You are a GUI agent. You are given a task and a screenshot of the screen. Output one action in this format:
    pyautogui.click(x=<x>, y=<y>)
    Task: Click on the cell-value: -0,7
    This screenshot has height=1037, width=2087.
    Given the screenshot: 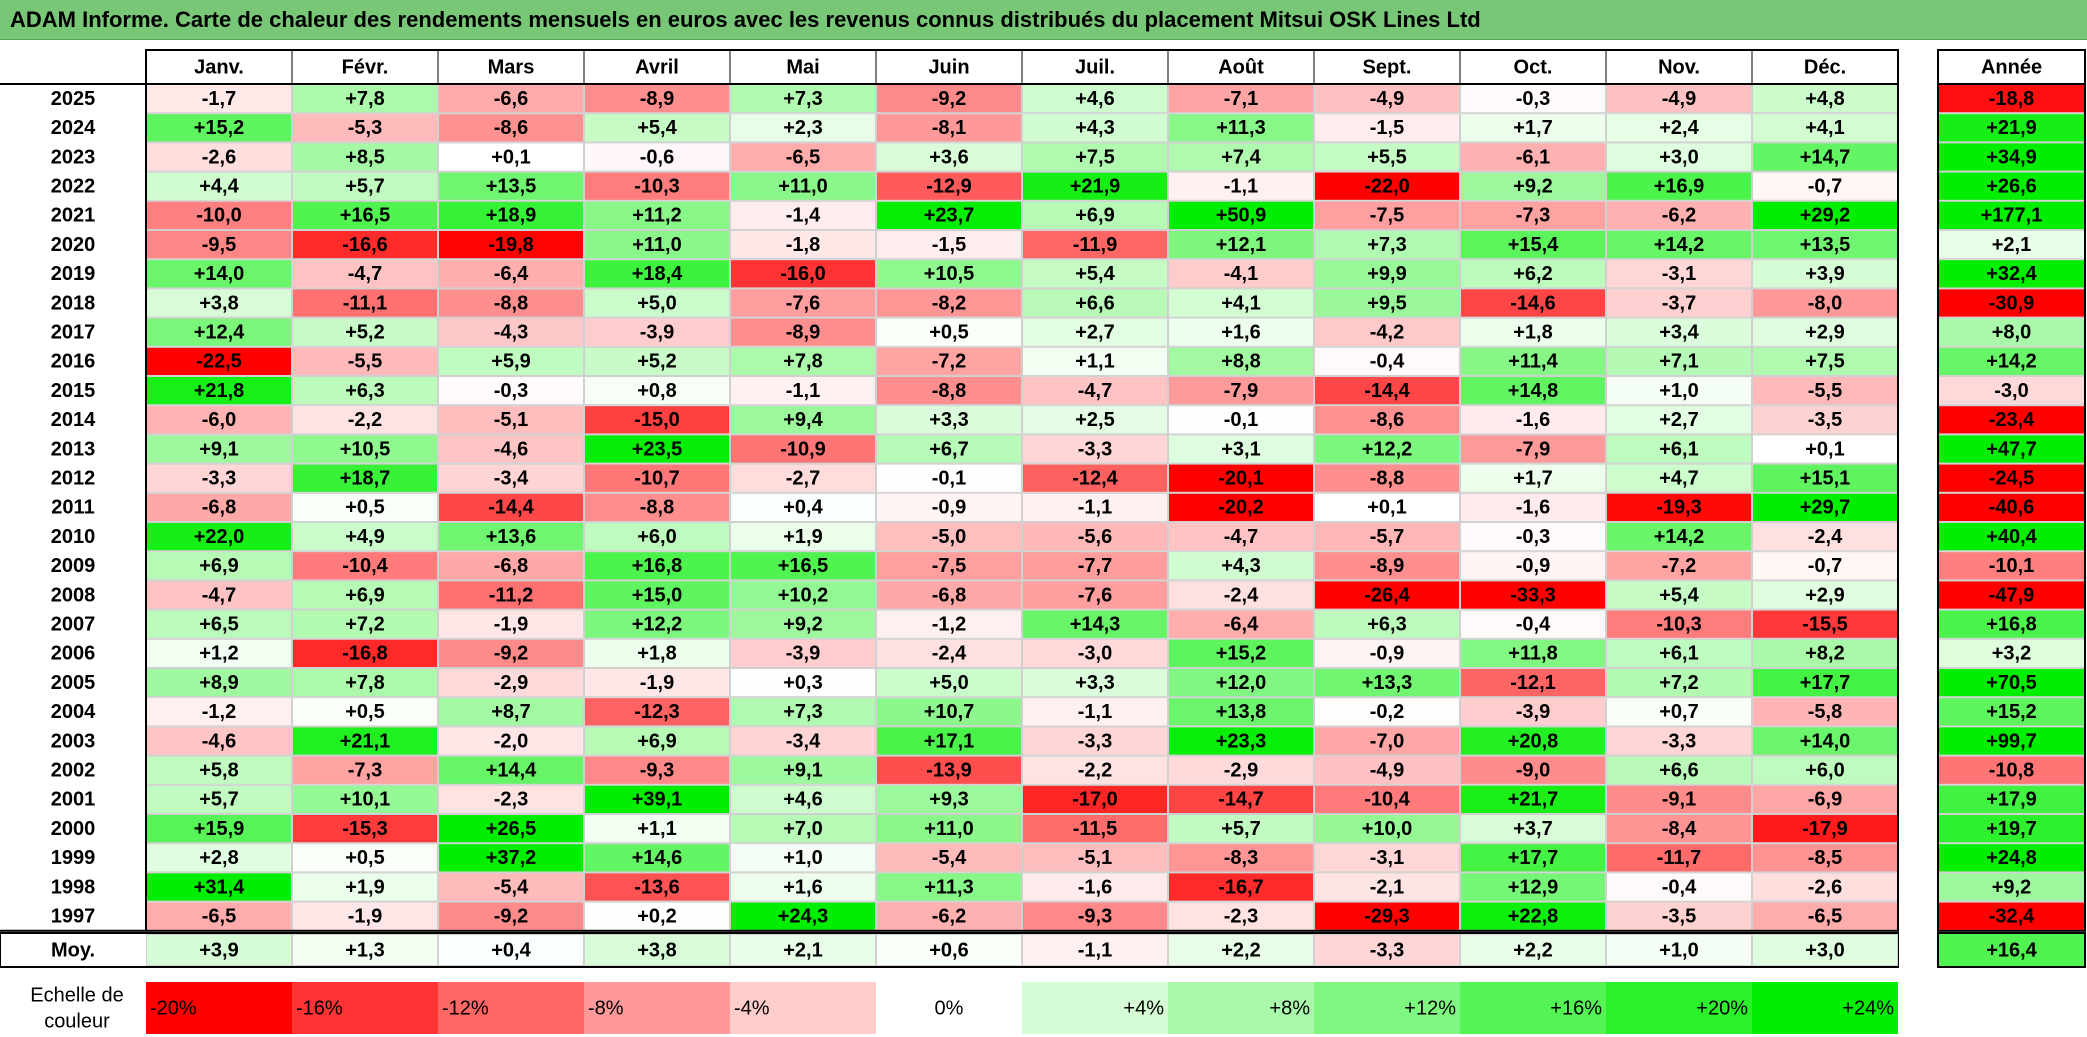 What is the action you would take?
    pyautogui.click(x=1825, y=566)
    